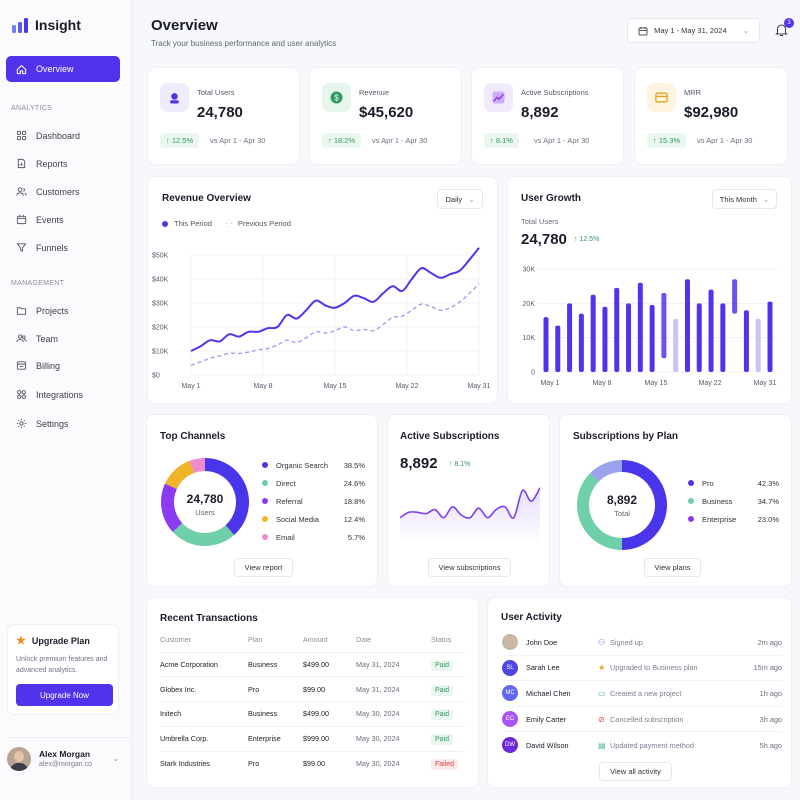  I want to click on activity-item: John Doe ⚇ Signed up 2m ago, so click(642, 643).